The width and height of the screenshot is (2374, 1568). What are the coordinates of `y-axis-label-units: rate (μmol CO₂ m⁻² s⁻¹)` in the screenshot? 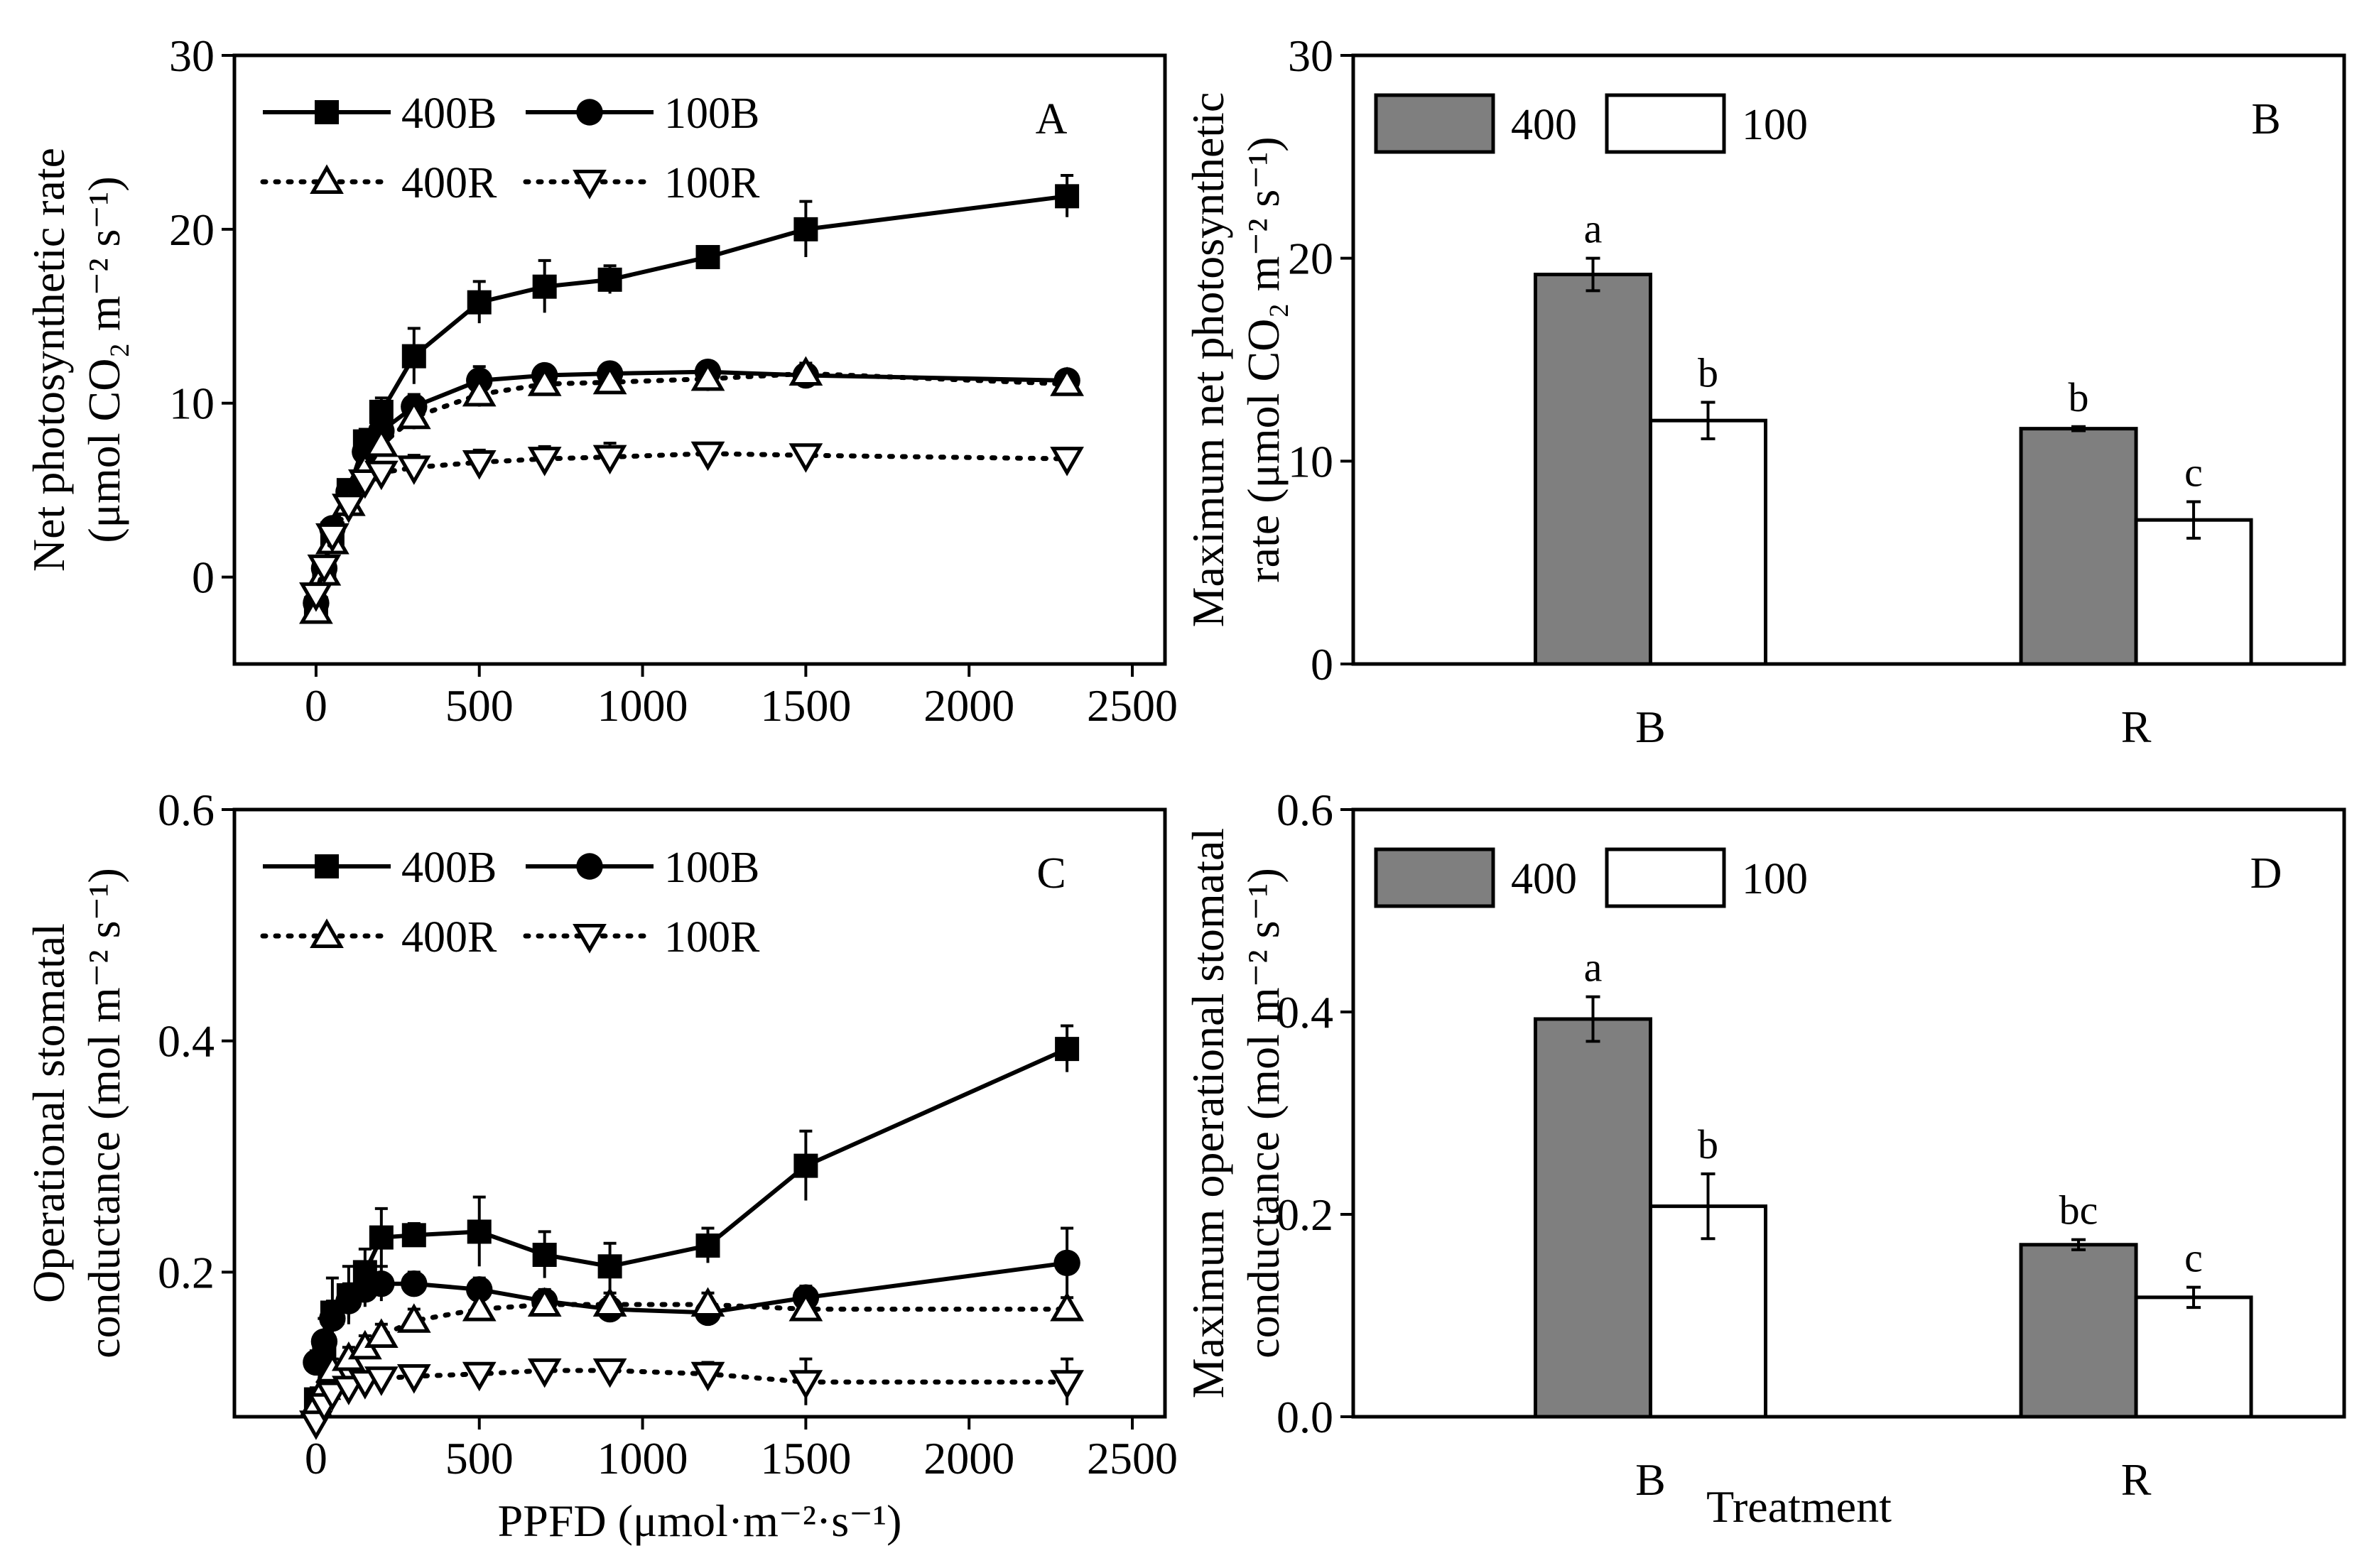 It's located at (1263, 359).